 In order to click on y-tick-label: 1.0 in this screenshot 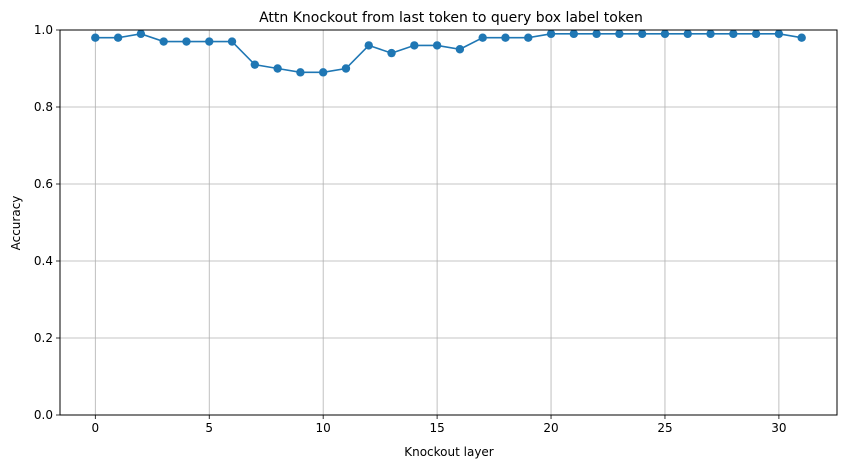, I will do `click(43, 30)`.